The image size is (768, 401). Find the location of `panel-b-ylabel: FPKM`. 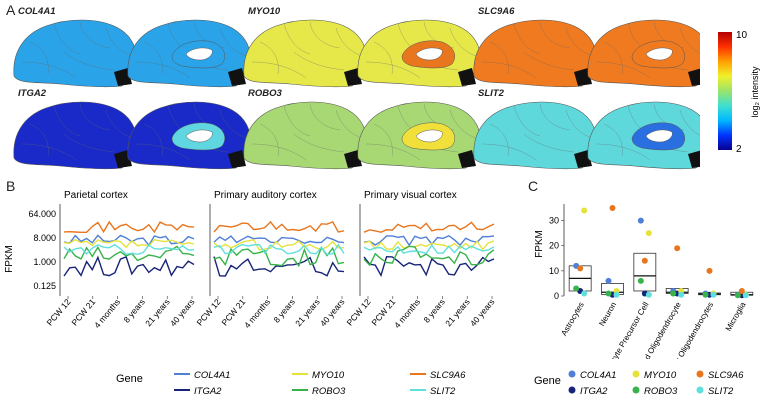

panel-b-ylabel: FPKM is located at coordinates (9, 259).